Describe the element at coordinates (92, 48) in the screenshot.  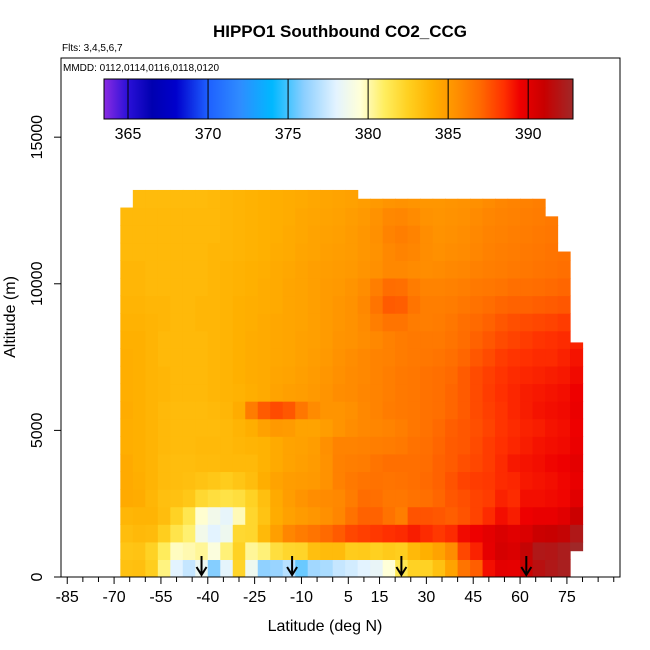
I see `flights-label: Flts: 3,4,5,6,7` at that location.